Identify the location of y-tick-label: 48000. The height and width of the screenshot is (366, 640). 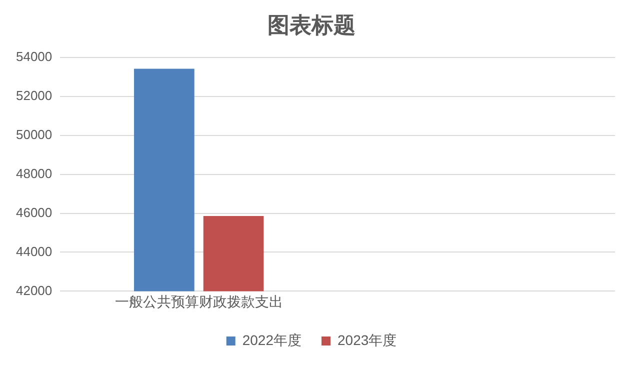
(34, 173).